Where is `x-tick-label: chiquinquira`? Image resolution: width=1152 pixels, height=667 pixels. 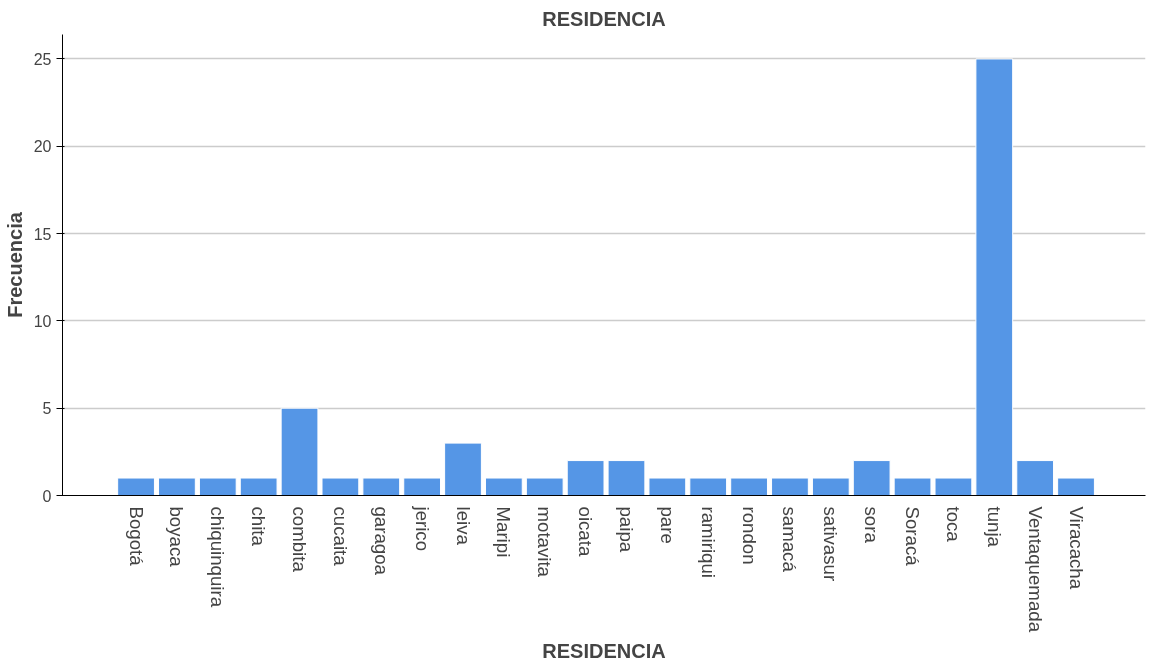
x-tick-label: chiquinquira is located at coordinates (218, 557).